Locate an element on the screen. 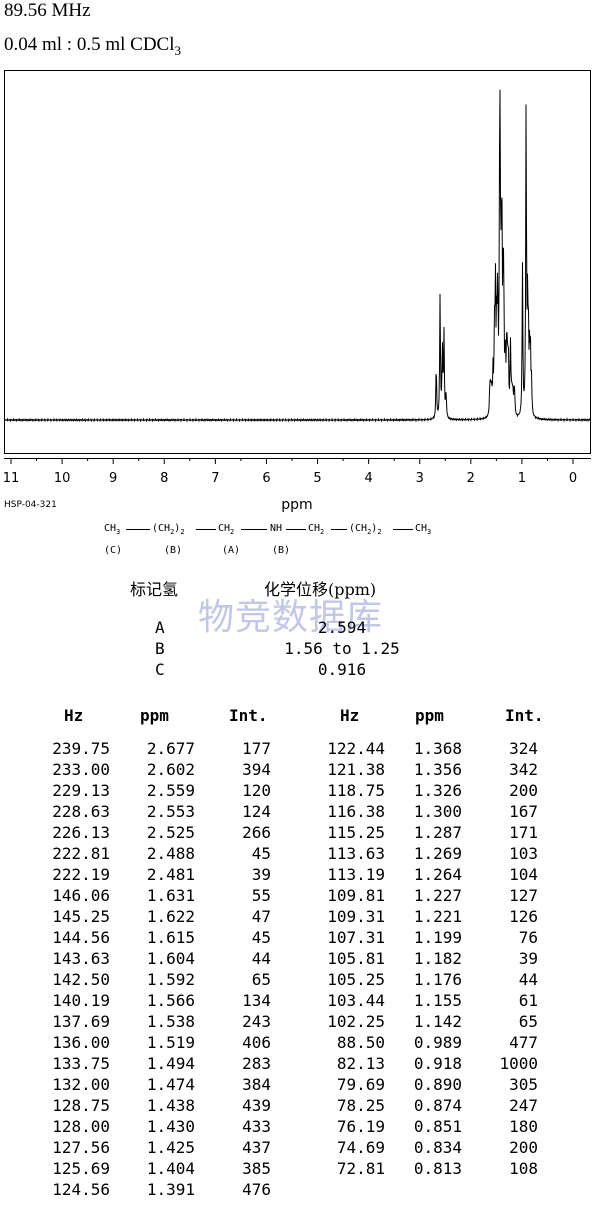 The image size is (595, 1219). cell-hz: 122.44 is located at coordinates (356, 748).